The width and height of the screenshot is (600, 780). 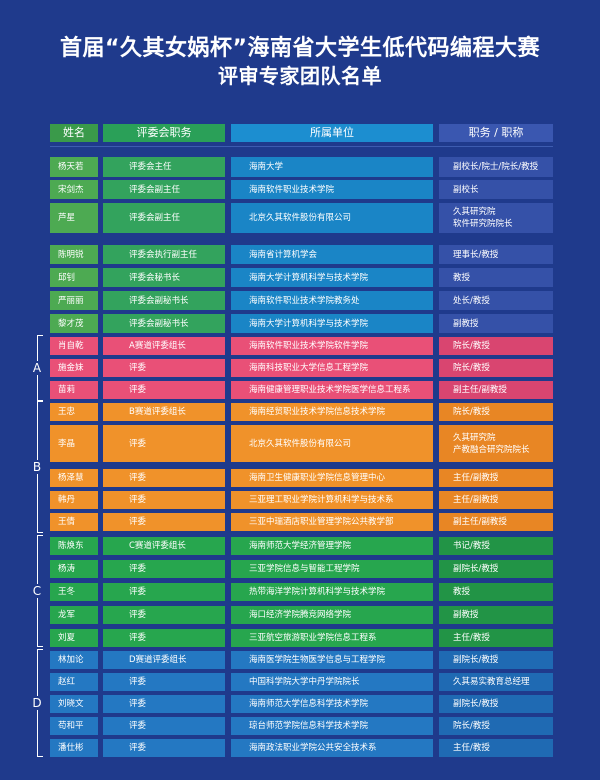 I want to click on cell-unit: 海南卫生健康职业学院信息管理中心, so click(x=332, y=478).